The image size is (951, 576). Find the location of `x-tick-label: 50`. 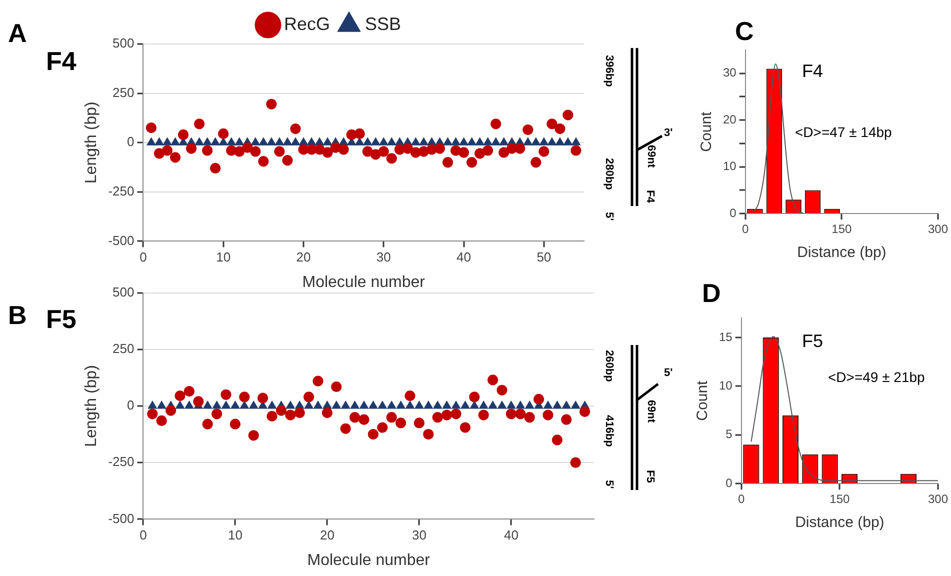

x-tick-label: 50 is located at coordinates (544, 257).